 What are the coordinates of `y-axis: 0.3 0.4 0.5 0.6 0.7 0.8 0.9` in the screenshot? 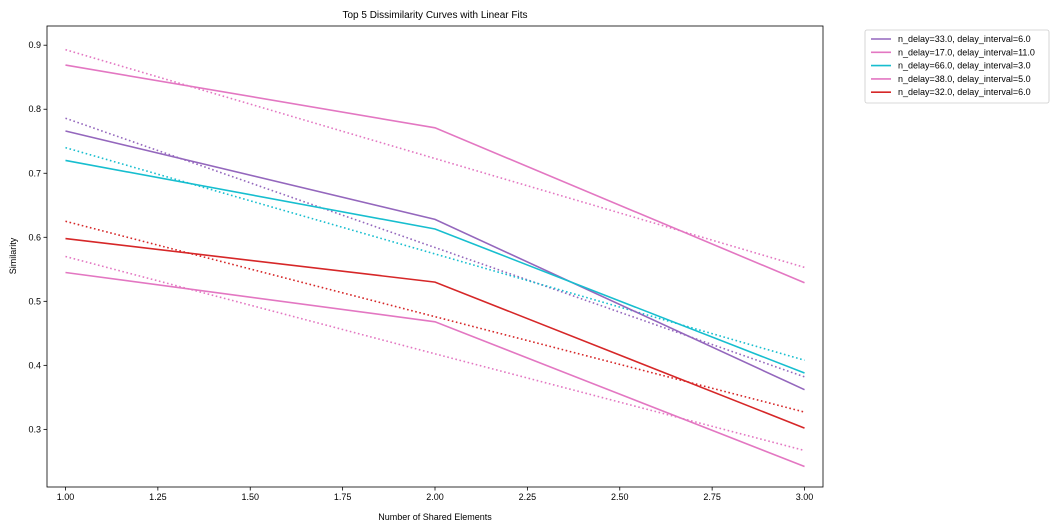 It's located at (37, 237).